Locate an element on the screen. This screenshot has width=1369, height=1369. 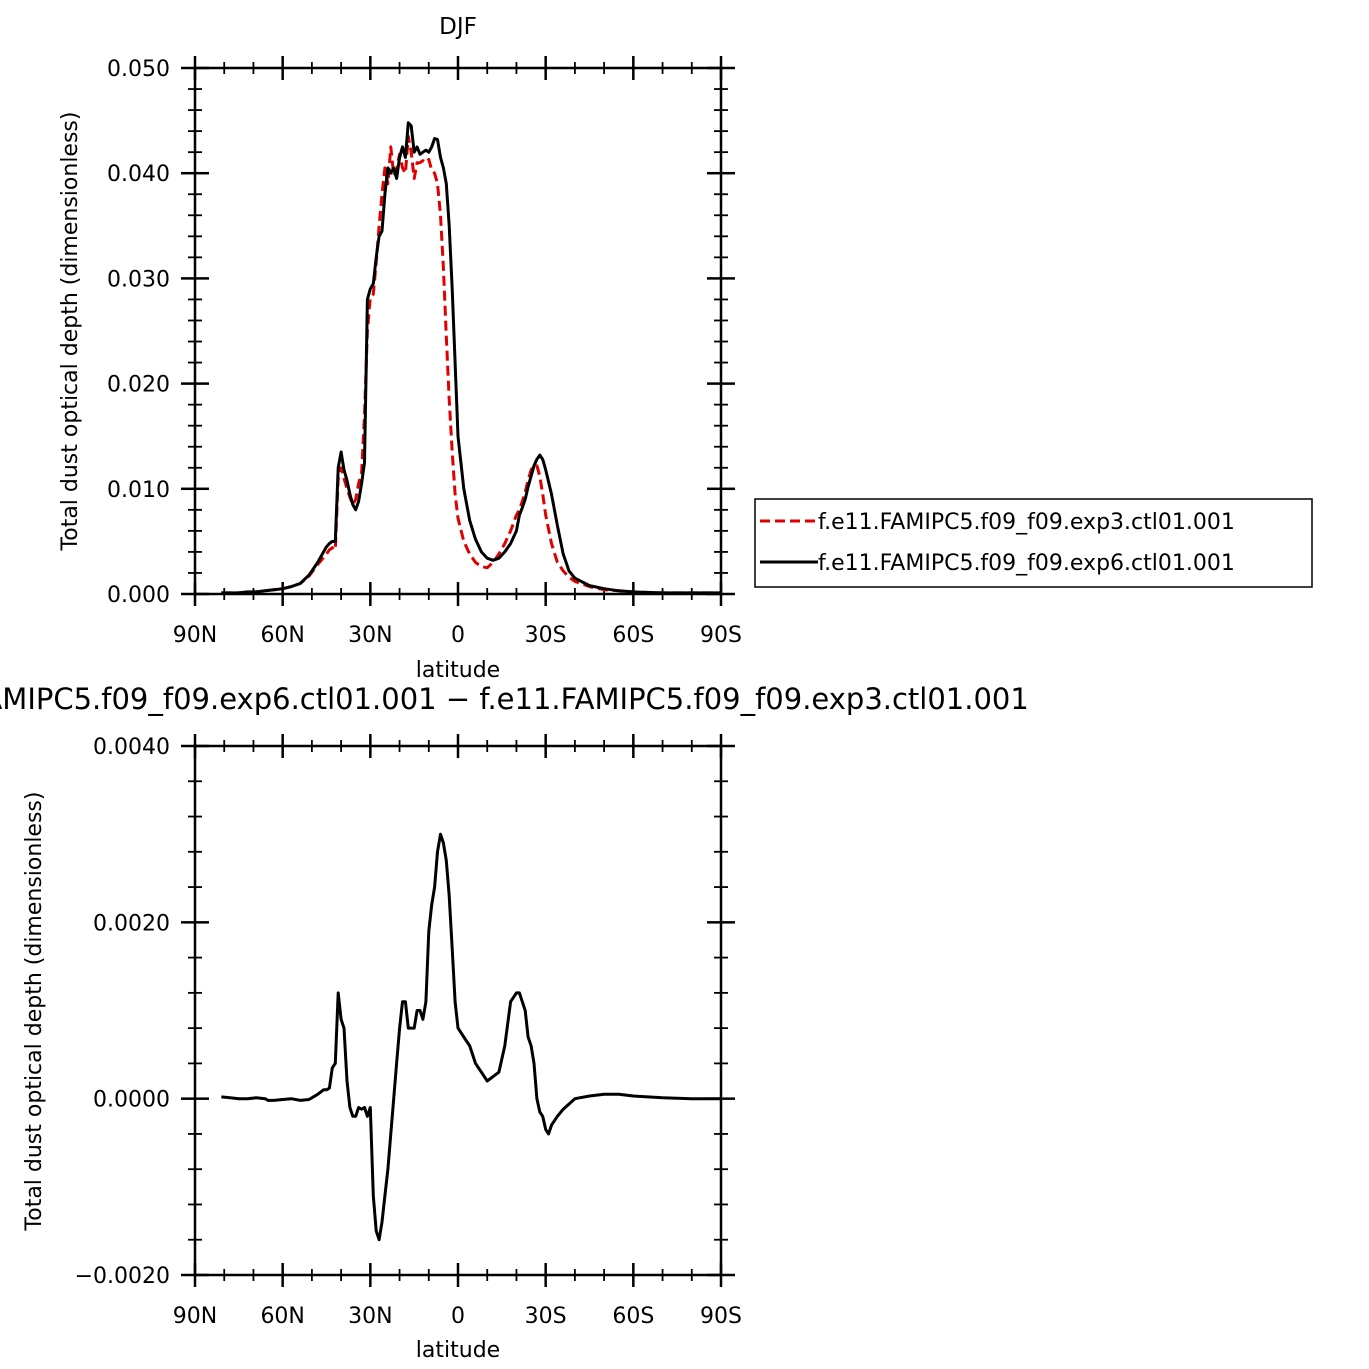
bottom-series-line-exp6 is located at coordinates (471, 1037).